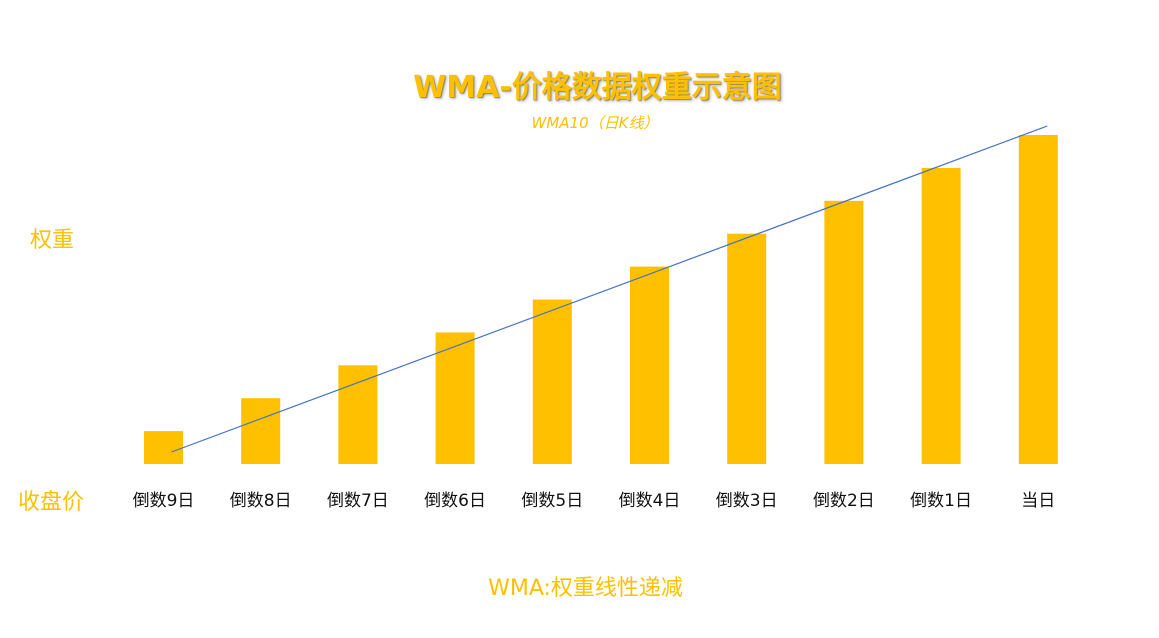  I want to click on x-tick-label: 倒数2日, so click(844, 501).